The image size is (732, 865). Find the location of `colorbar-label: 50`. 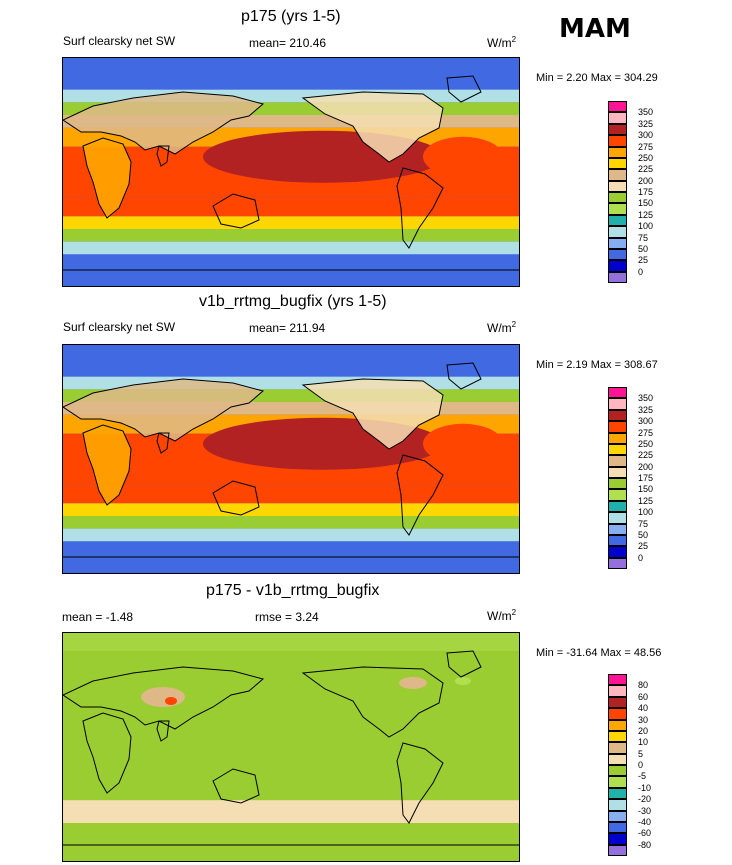

colorbar-label: 50 is located at coordinates (643, 248).